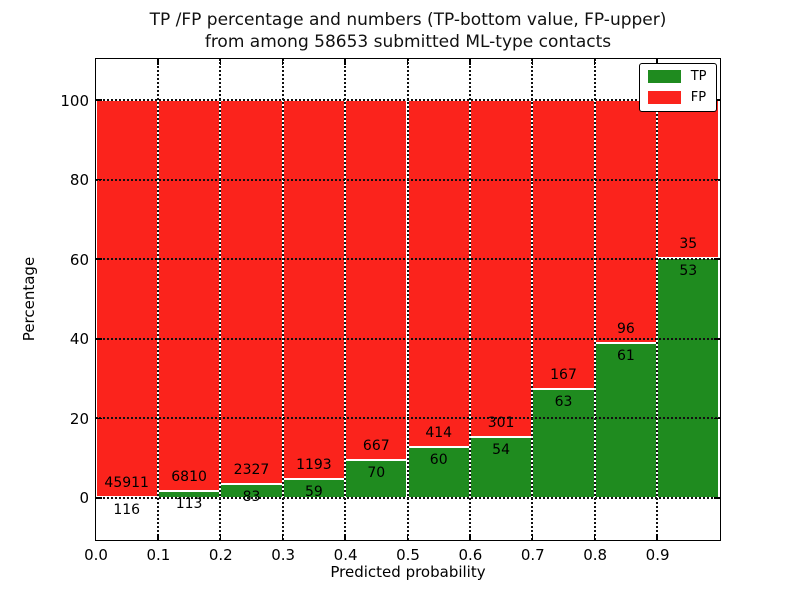  What do you see at coordinates (625, 329) in the screenshot?
I see `fp-count-label: 96` at bounding box center [625, 329].